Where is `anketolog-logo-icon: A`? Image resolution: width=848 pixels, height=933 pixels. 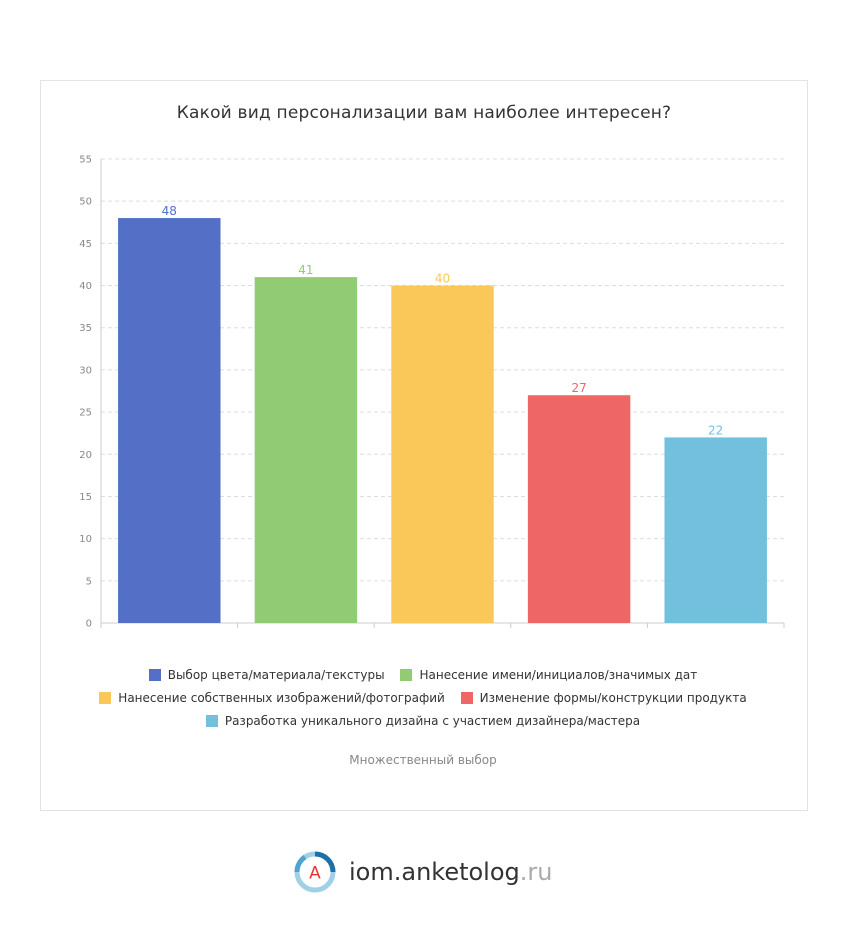
anketolog-logo-icon: A is located at coordinates (315, 872).